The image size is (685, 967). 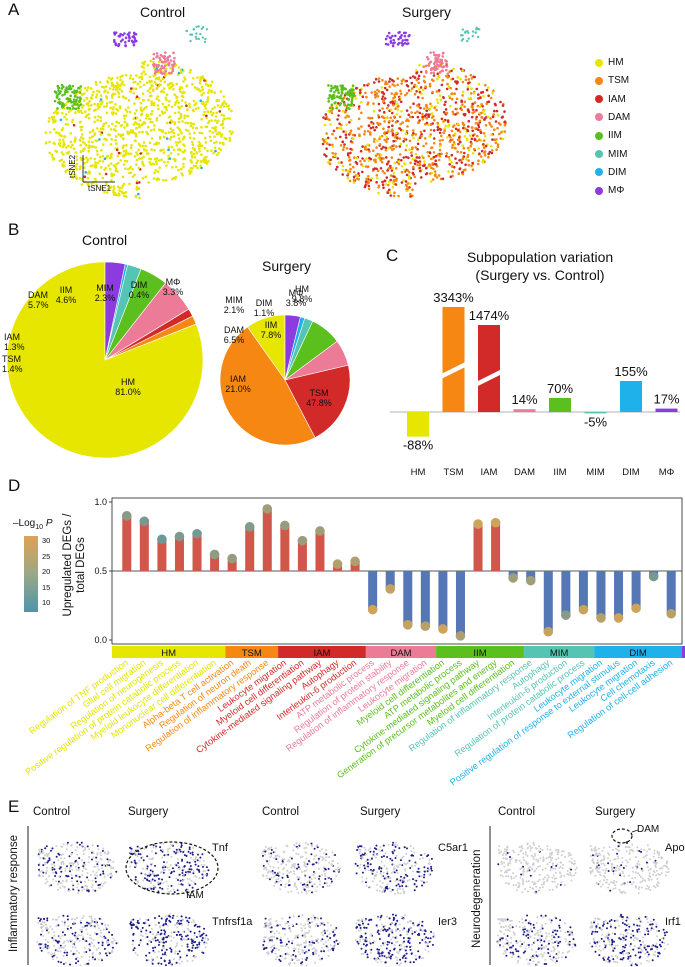 I want to click on deg-bar-dot, so click(x=407, y=625).